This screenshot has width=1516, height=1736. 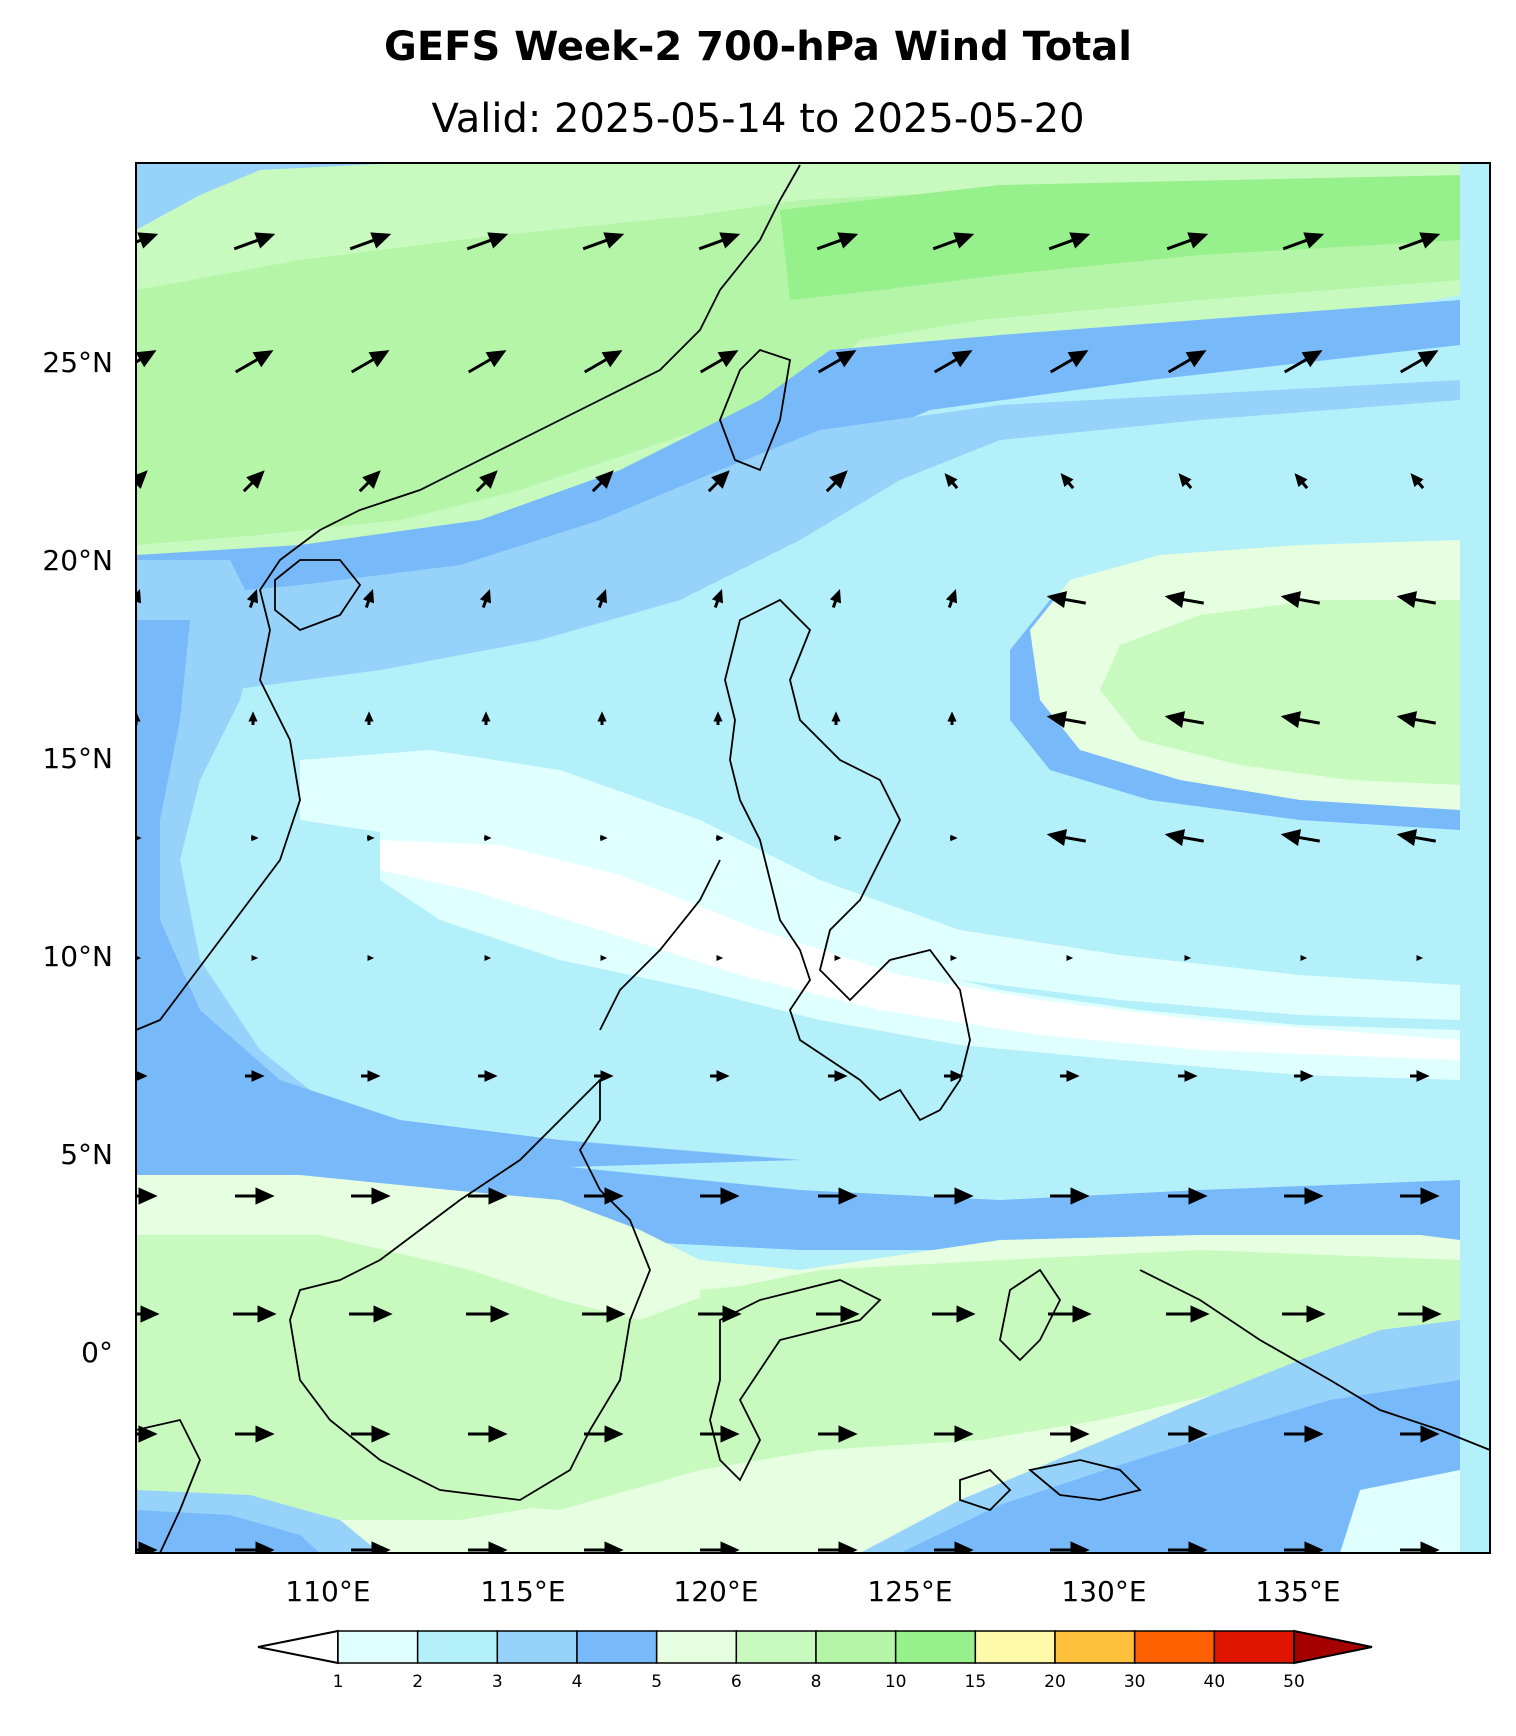 What do you see at coordinates (77, 857) in the screenshot?
I see `lat-axis: 25°N 20°N 15°N 10°N 5°N 0°` at bounding box center [77, 857].